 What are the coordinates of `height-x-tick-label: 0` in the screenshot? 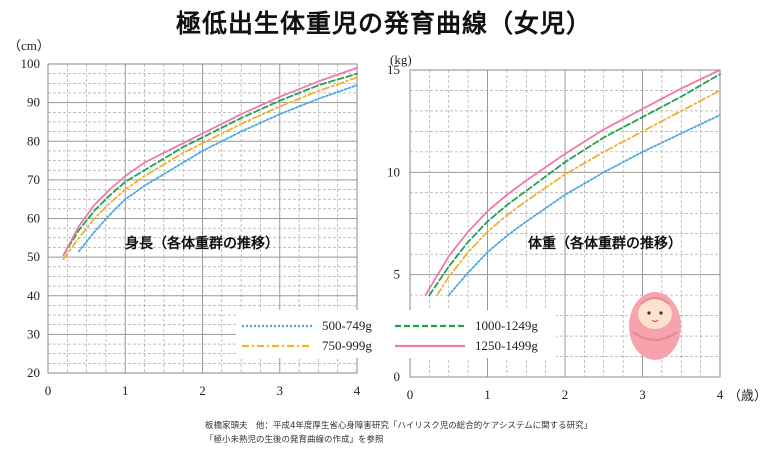 It's located at (48, 390).